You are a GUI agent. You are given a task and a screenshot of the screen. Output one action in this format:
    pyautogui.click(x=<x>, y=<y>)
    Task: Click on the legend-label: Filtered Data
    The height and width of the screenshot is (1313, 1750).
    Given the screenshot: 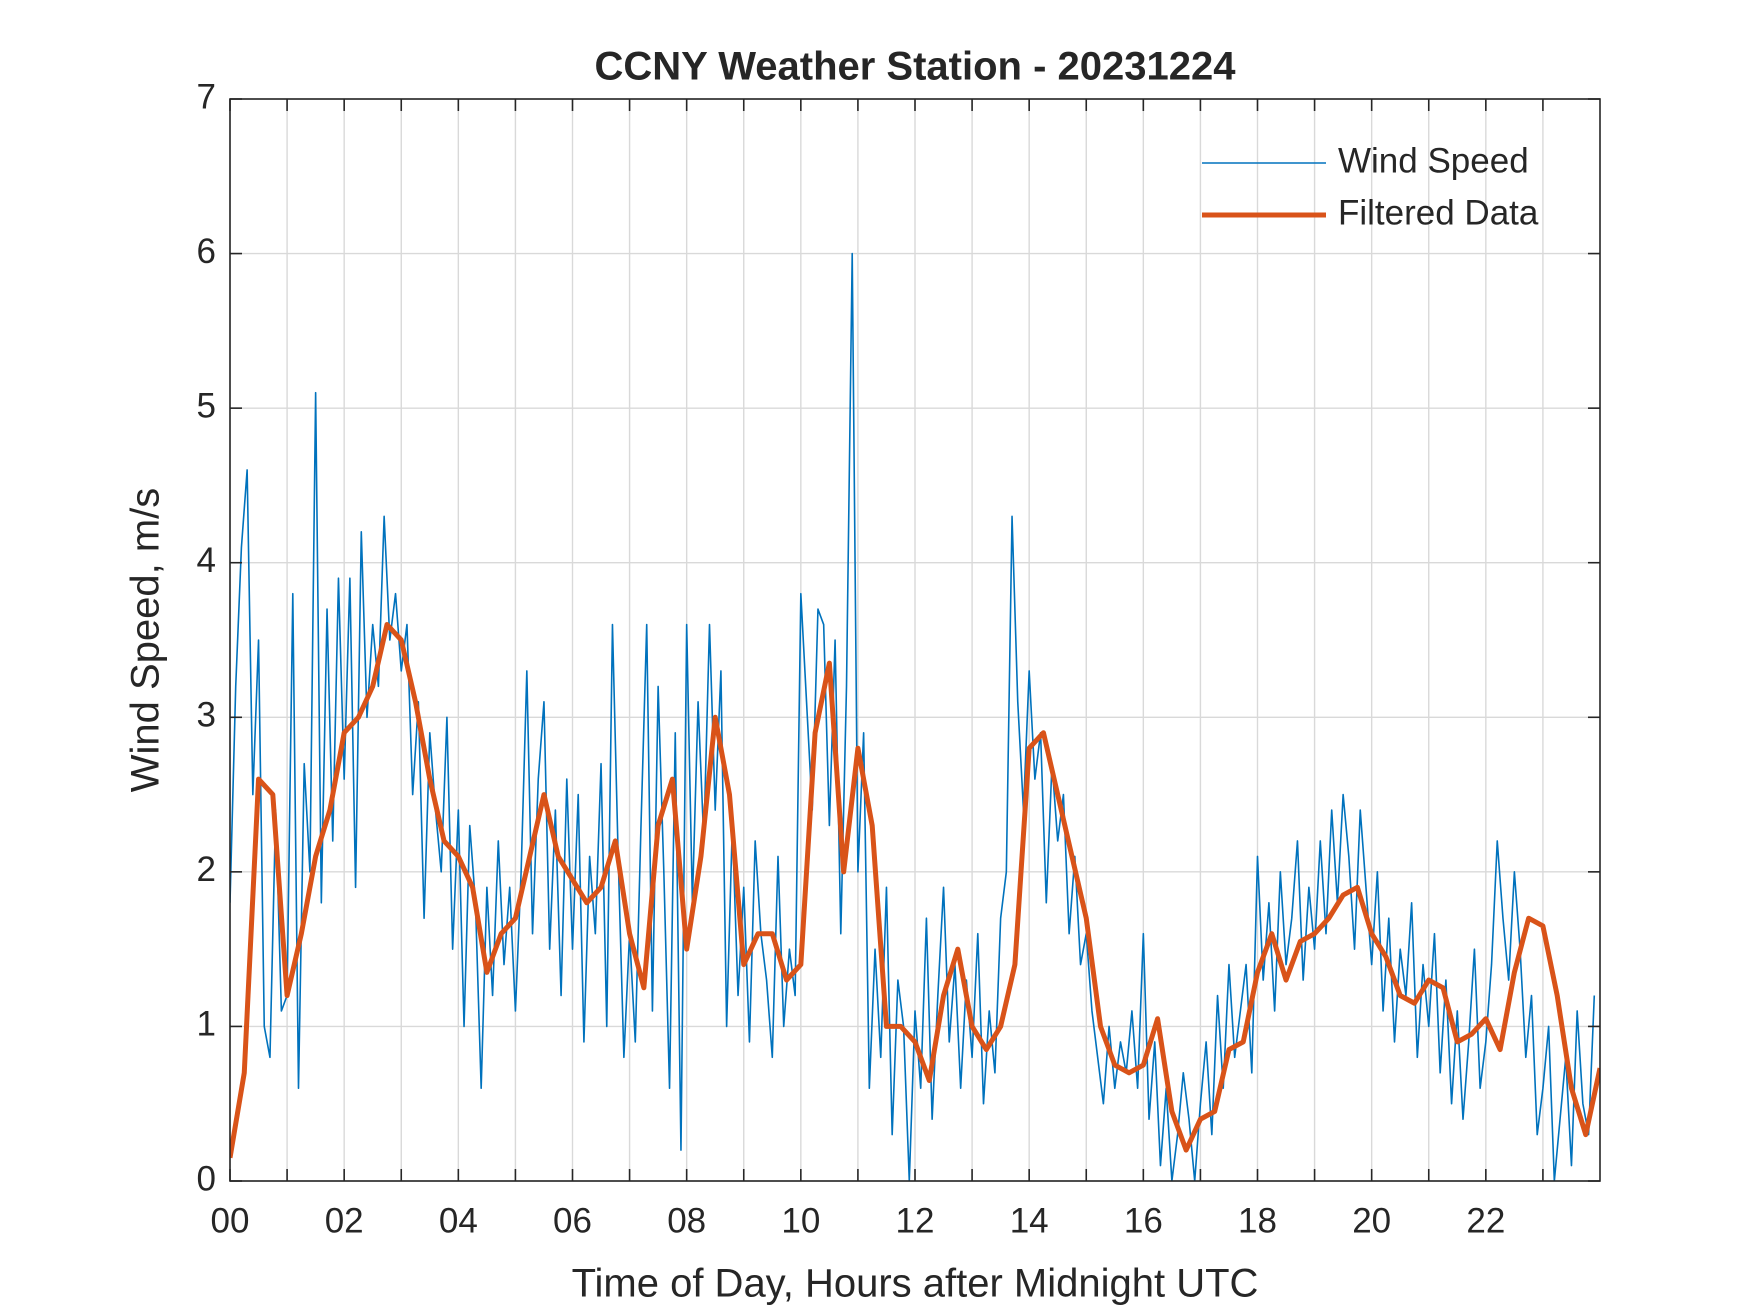 What is the action you would take?
    pyautogui.click(x=1438, y=212)
    